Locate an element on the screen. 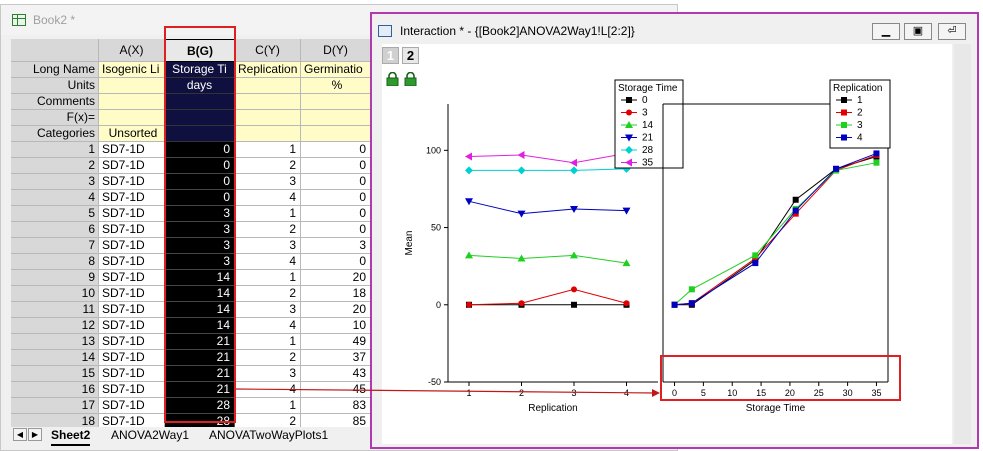 This screenshot has height=451, width=983. column-header: C(Y) is located at coordinates (268, 50).